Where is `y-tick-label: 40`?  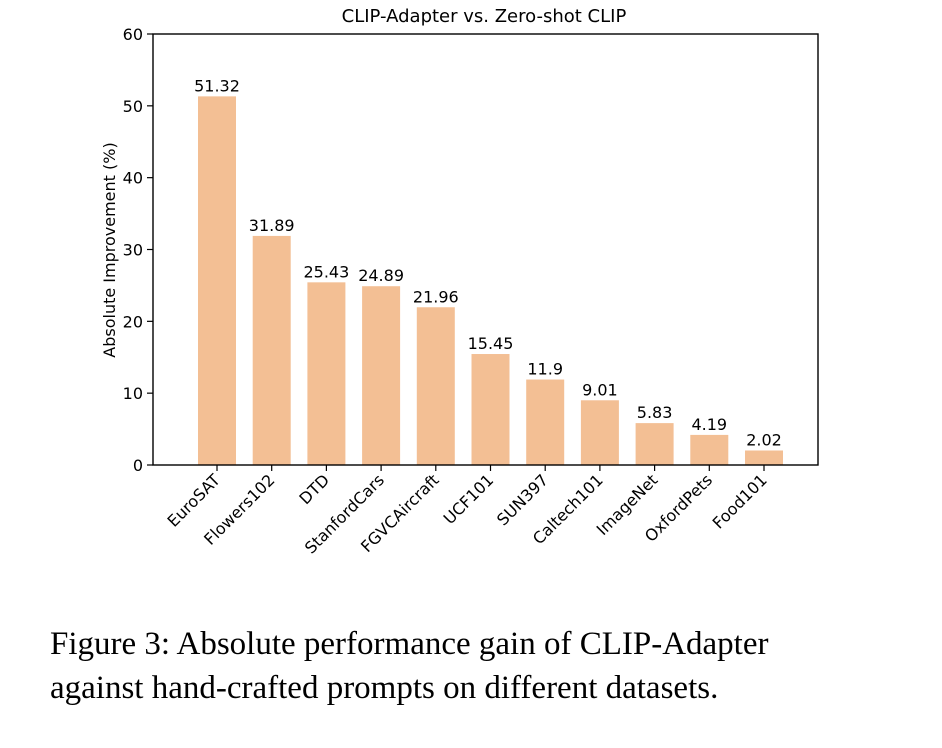
y-tick-label: 40 is located at coordinates (133, 178).